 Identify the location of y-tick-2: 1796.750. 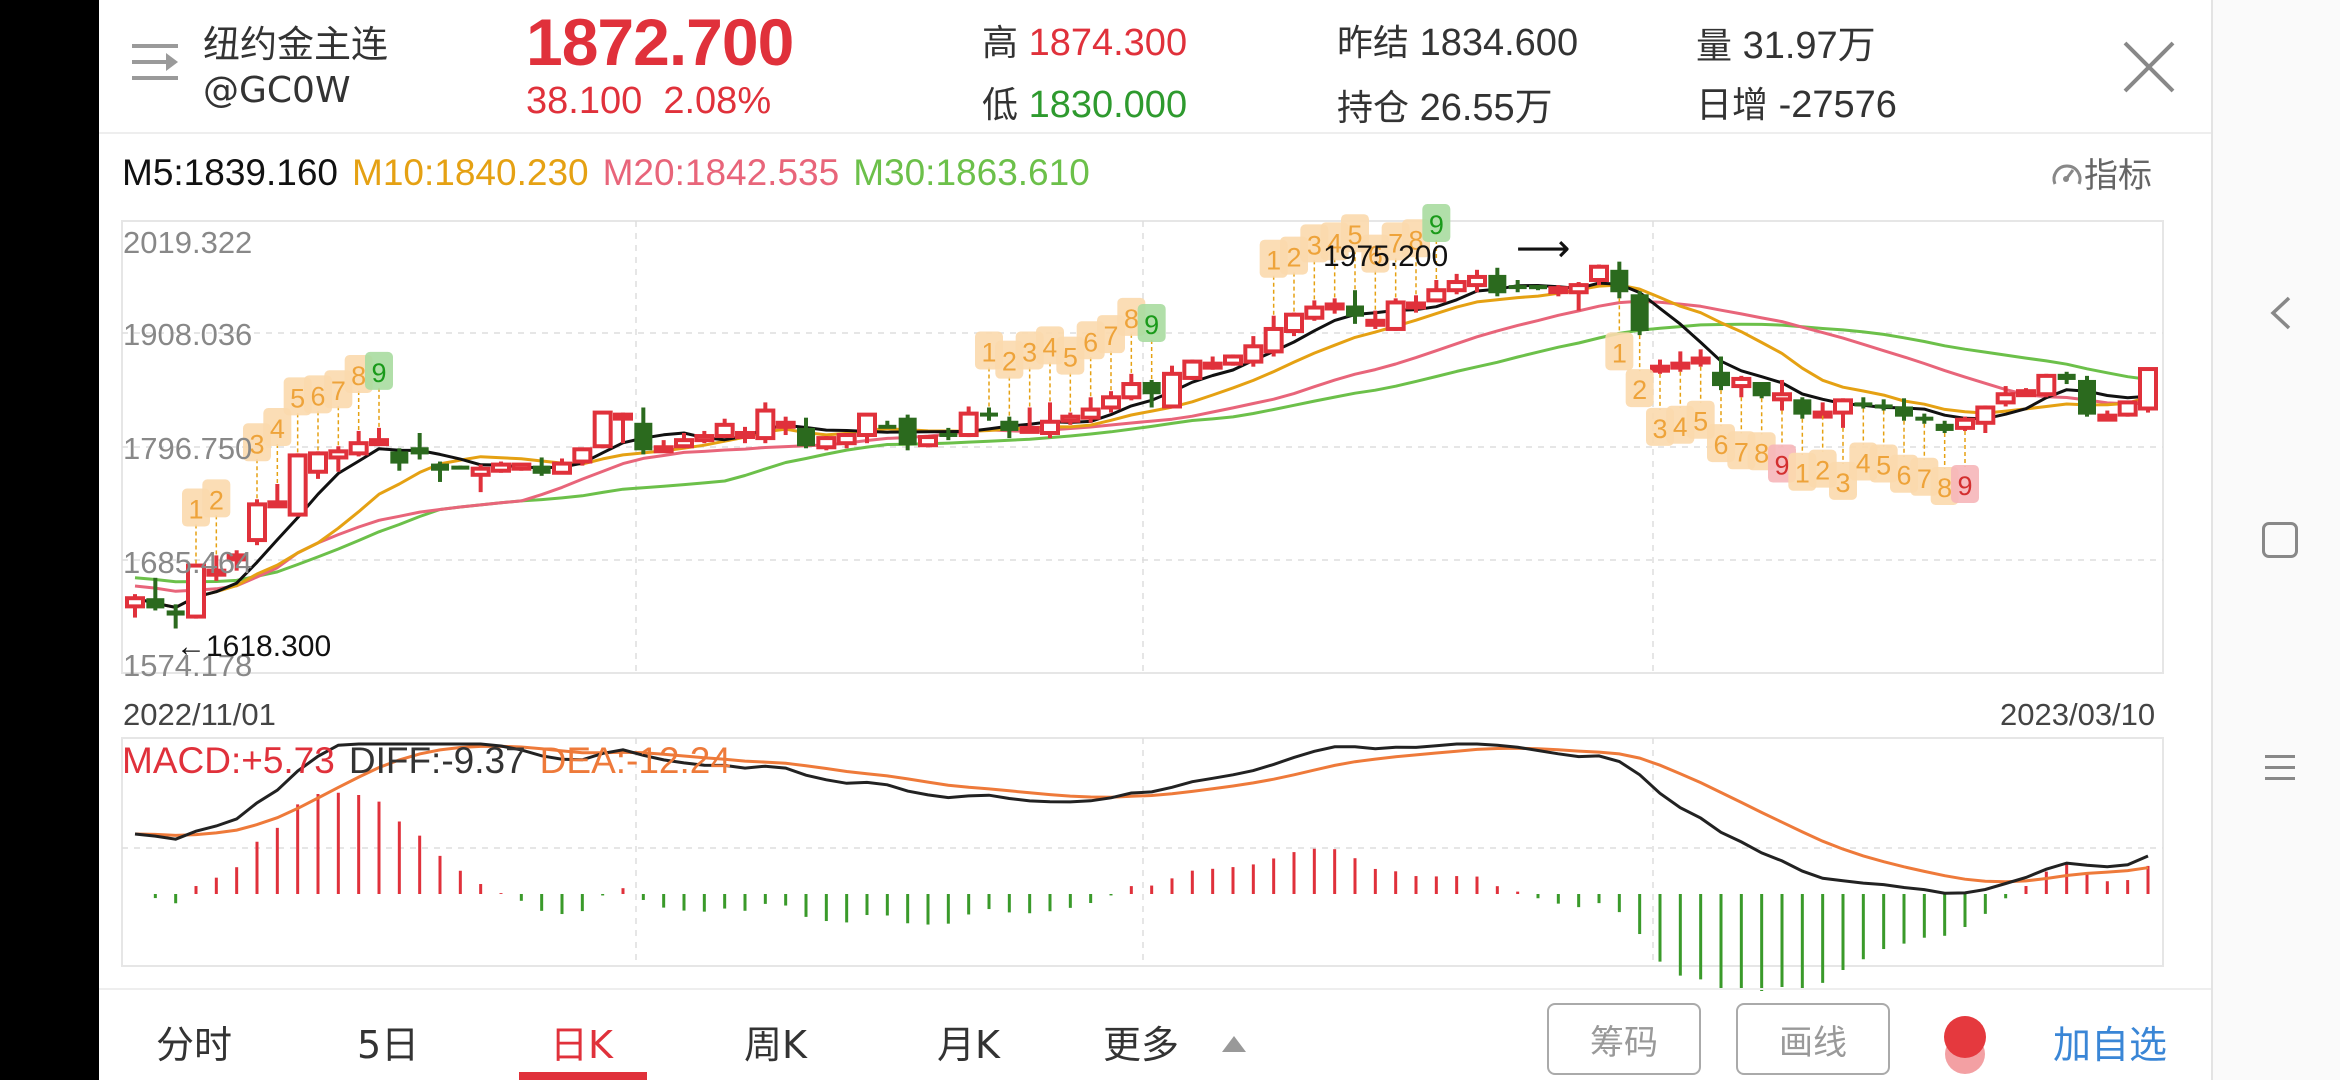
(188, 448).